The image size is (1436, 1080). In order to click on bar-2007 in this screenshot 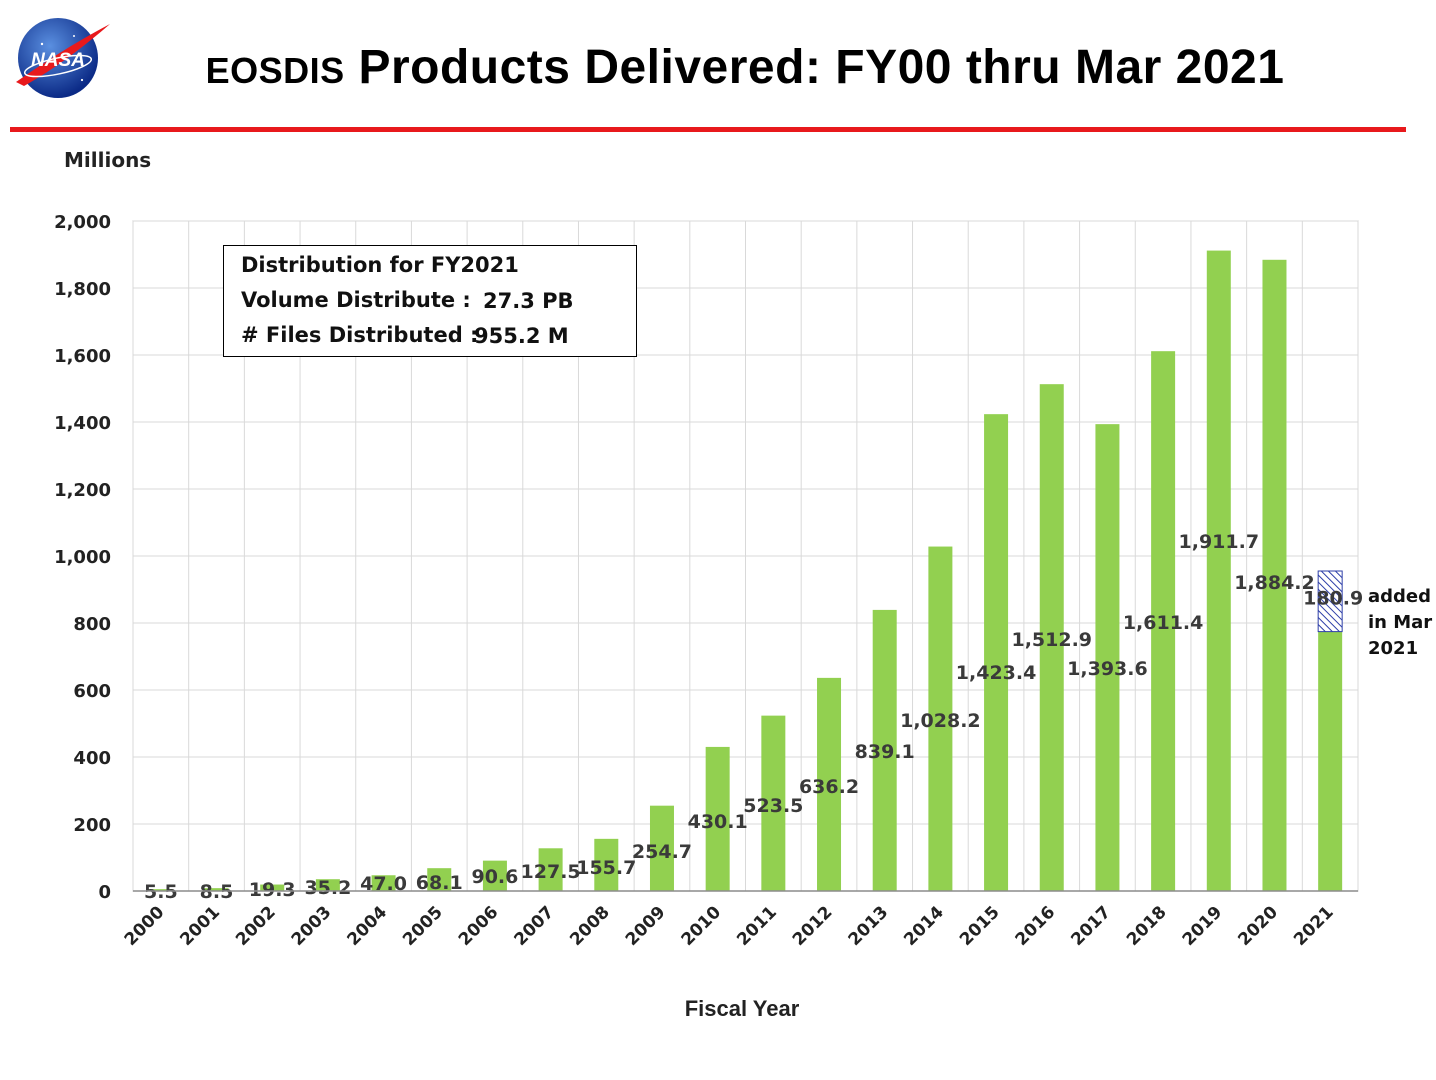, I will do `click(550, 869)`.